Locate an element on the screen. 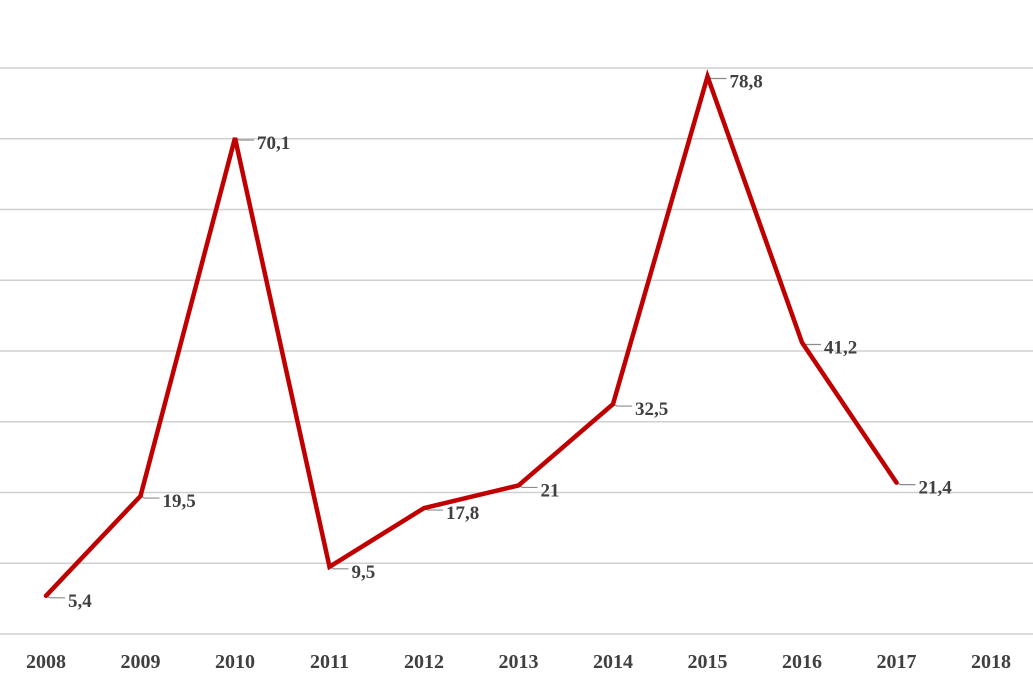  data-label: 9,5 is located at coordinates (364, 572).